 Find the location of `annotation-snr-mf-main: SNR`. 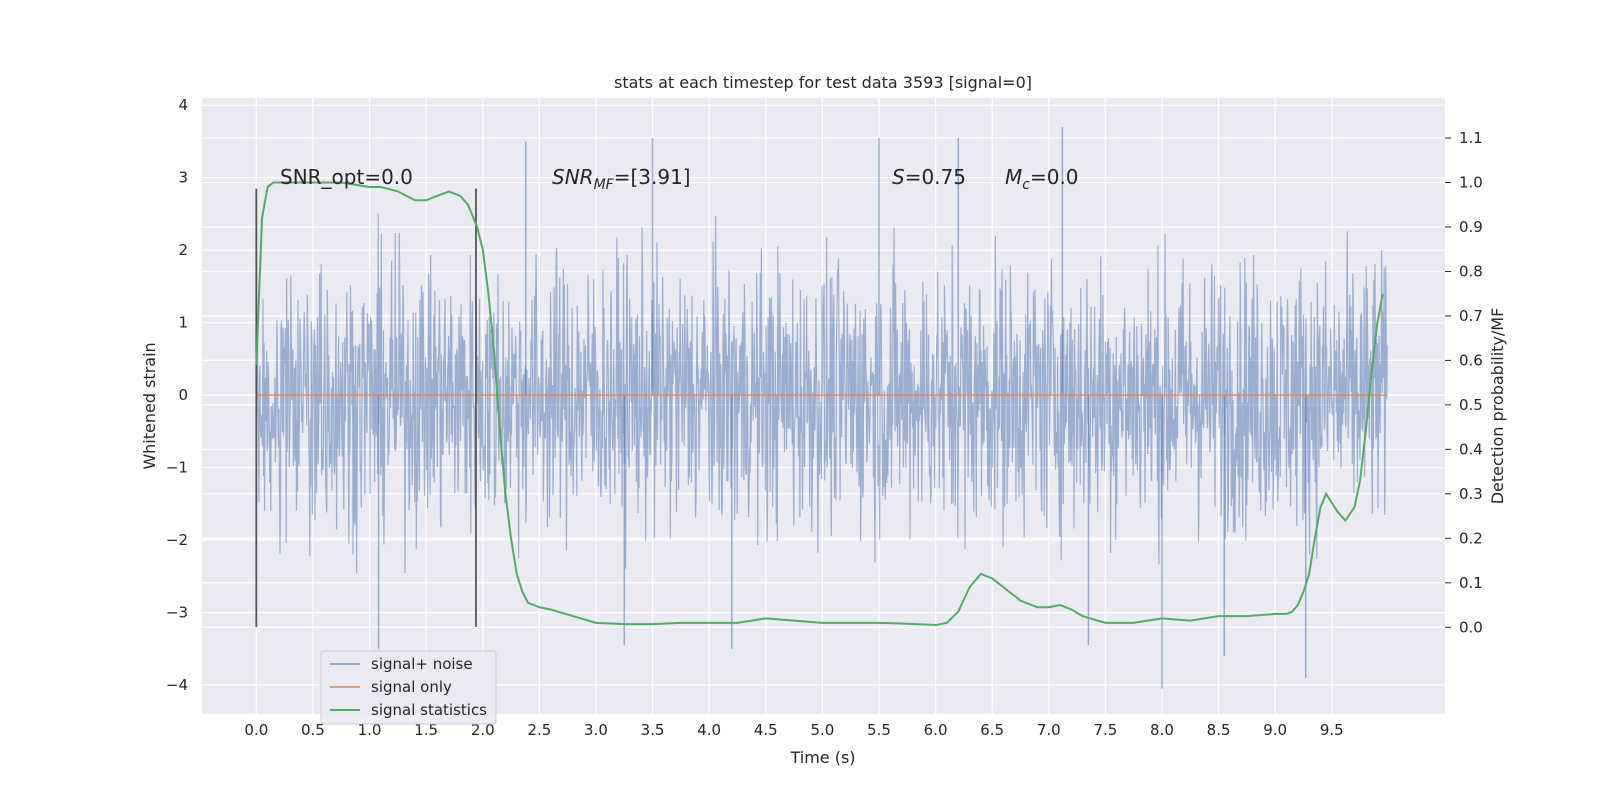

annotation-snr-mf-main: SNR is located at coordinates (573, 177).